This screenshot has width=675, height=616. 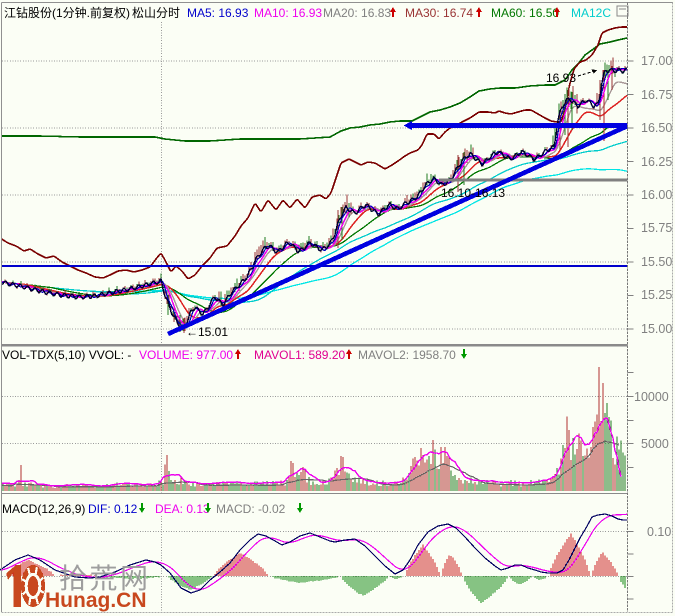 What do you see at coordinates (105, 578) in the screenshot?
I see `svg-text: 拾荒网` at bounding box center [105, 578].